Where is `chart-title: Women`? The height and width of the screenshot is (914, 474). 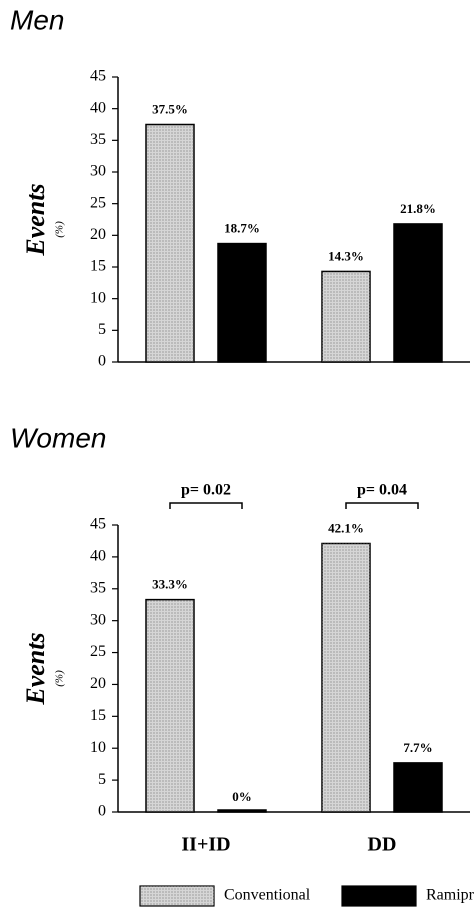
chart-title: Women is located at coordinates (58, 437).